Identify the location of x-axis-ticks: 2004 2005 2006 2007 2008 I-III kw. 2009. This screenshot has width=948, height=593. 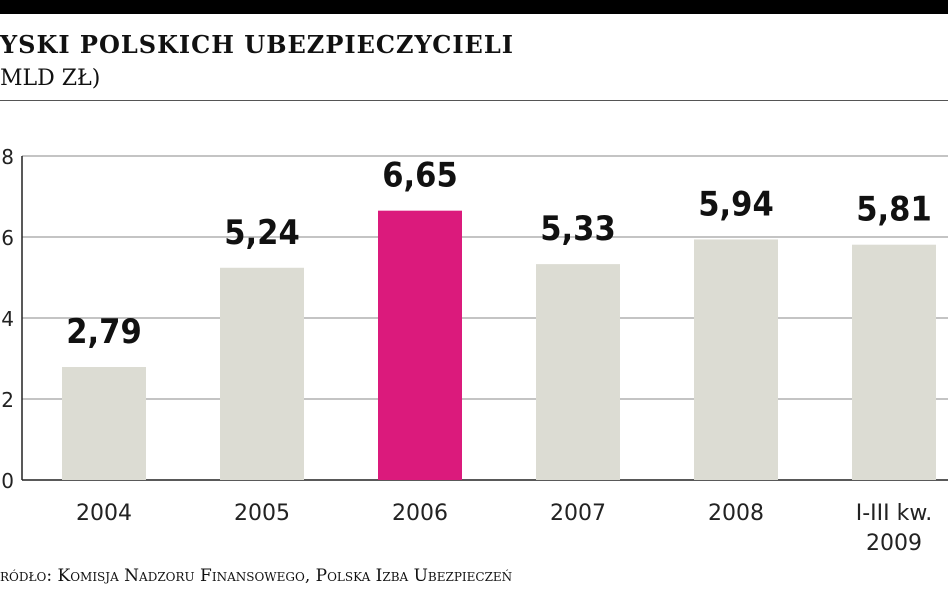
(504, 528).